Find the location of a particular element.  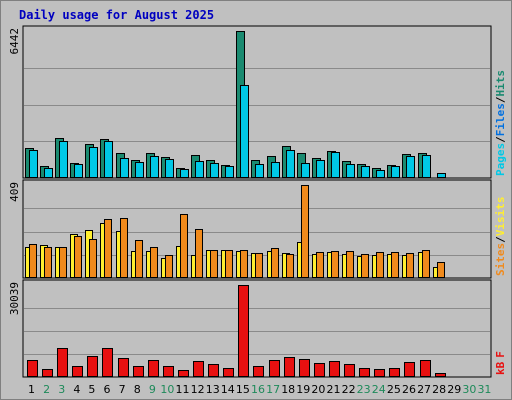

x-tick-label: 15 is located at coordinates (243, 389).